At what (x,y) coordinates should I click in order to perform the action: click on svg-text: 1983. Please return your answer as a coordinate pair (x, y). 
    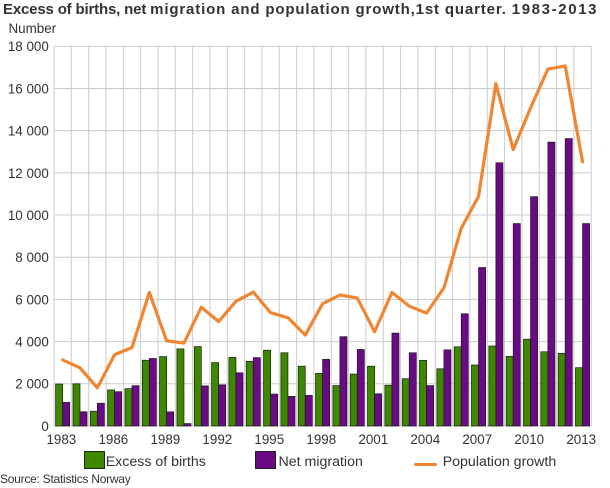
    Looking at the image, I should click on (61, 439).